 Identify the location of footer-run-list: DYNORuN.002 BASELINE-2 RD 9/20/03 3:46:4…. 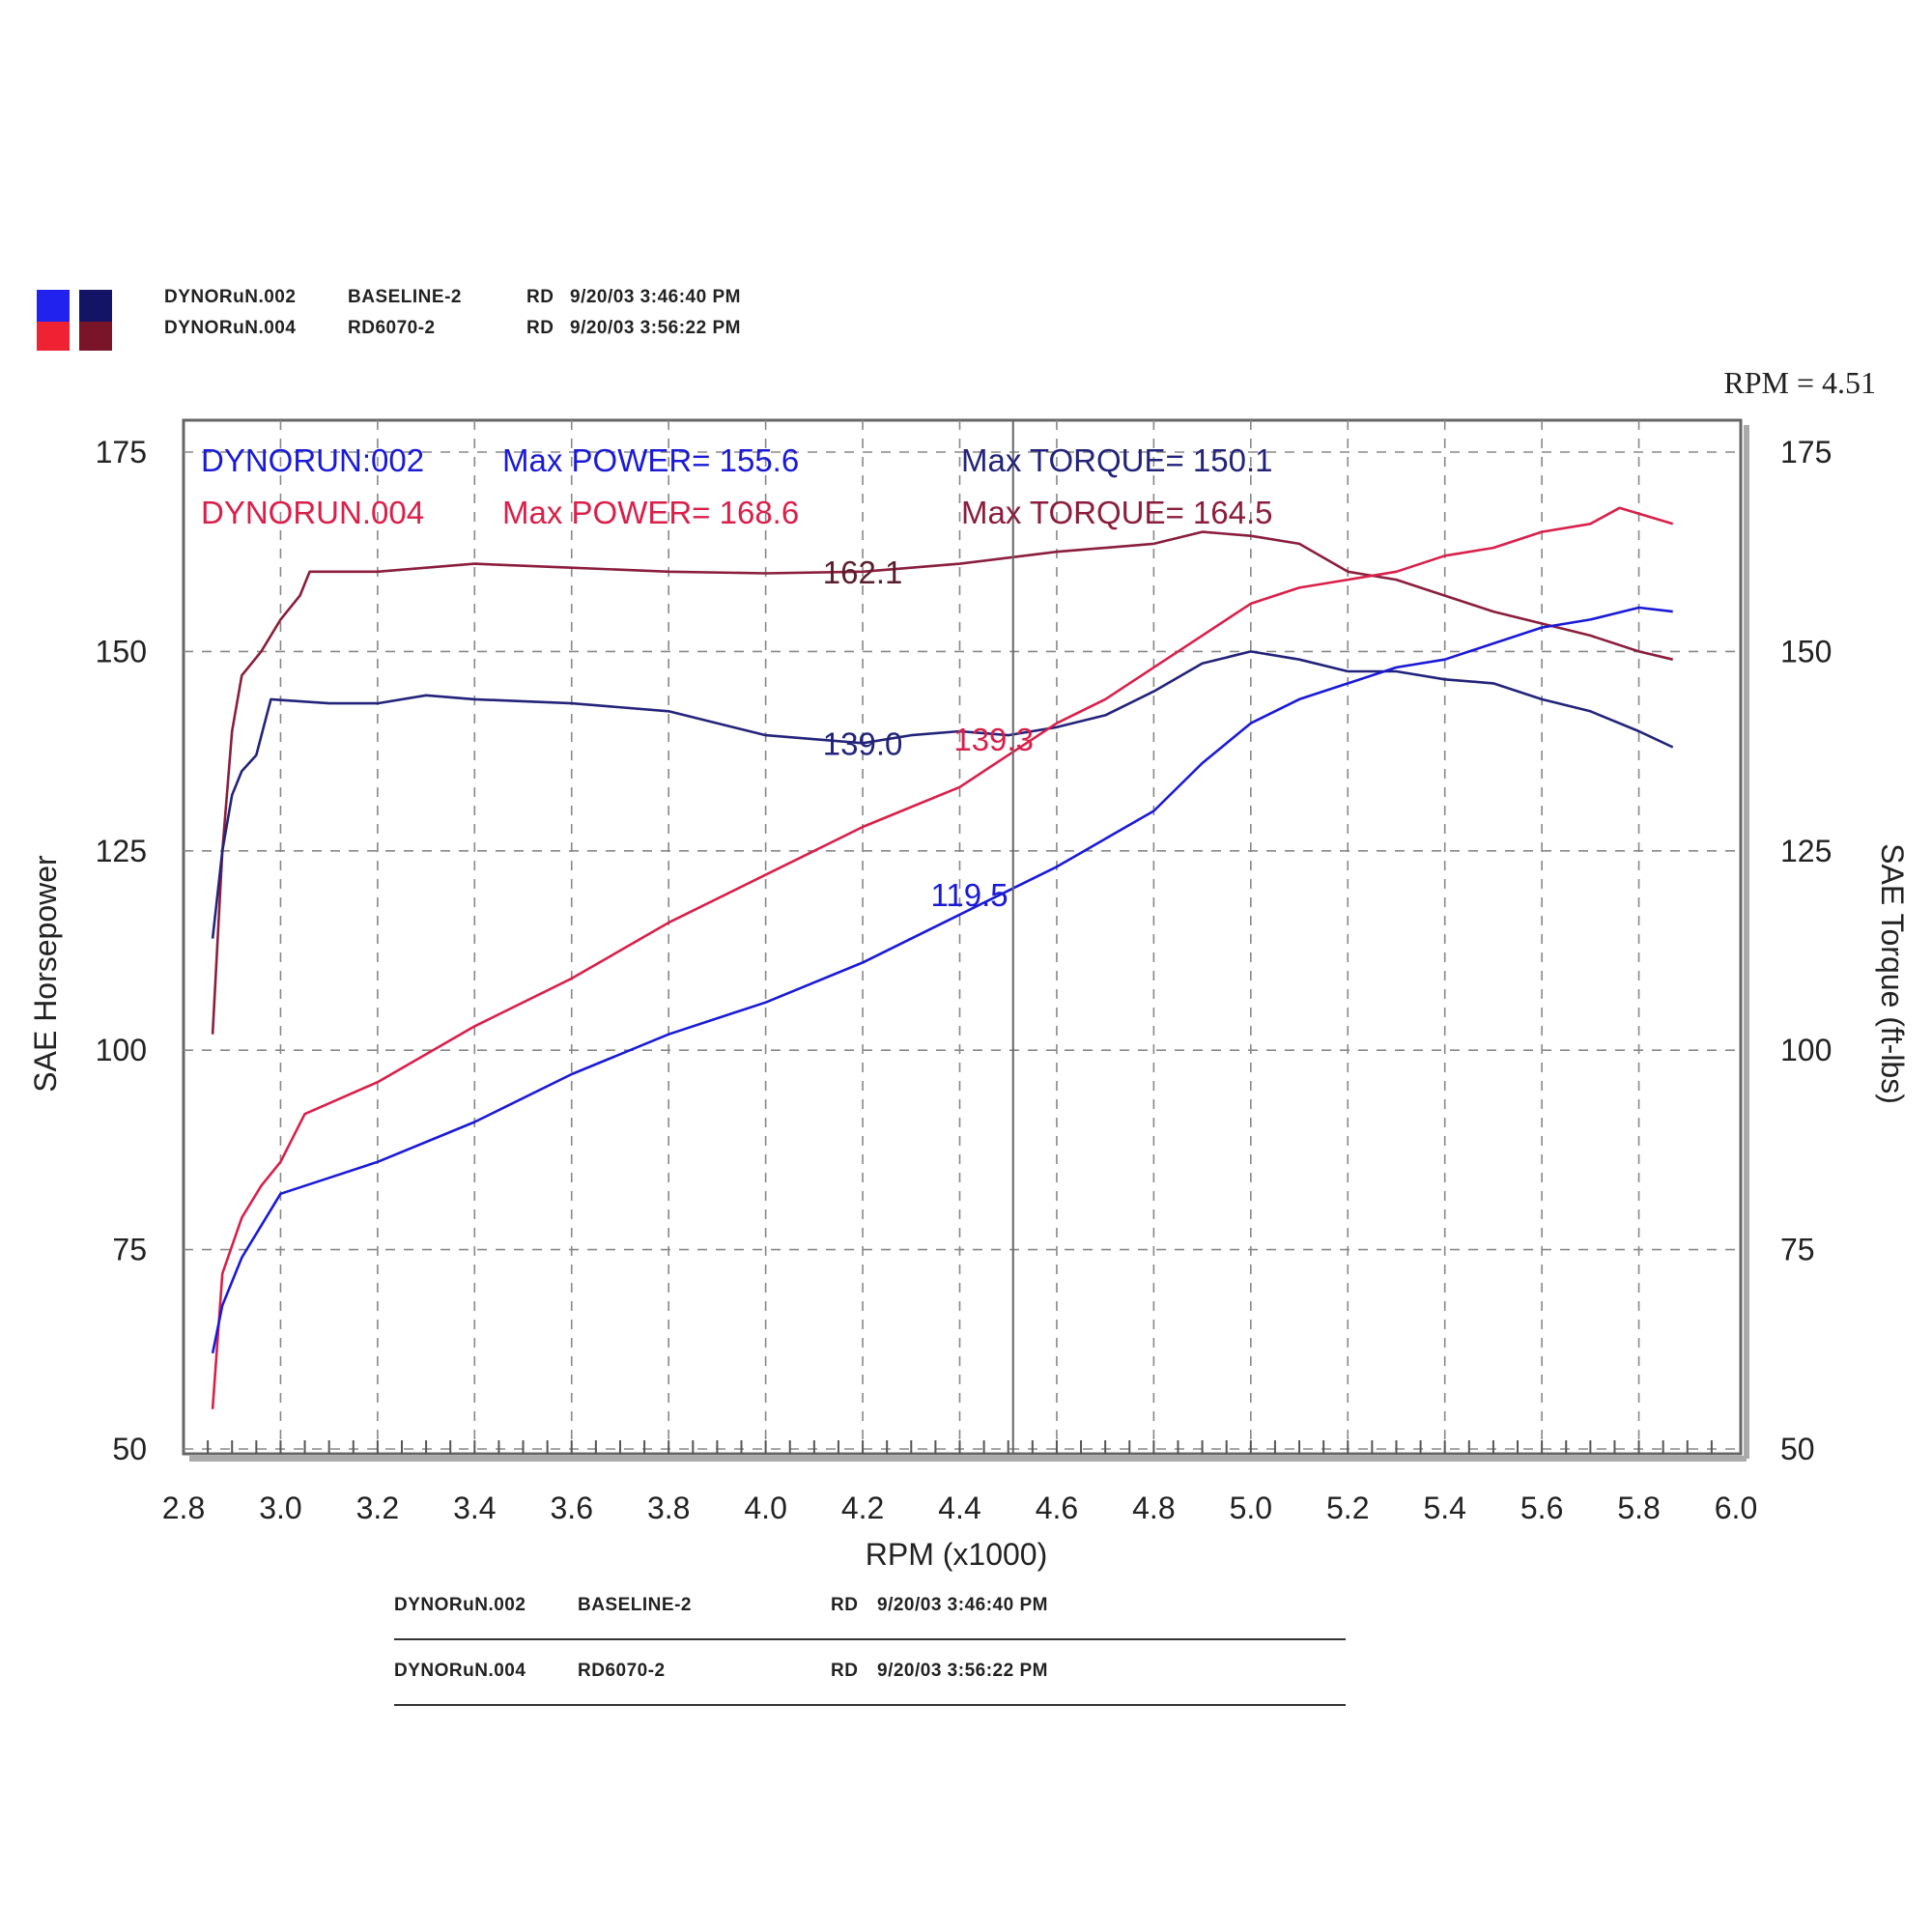
(870, 1650).